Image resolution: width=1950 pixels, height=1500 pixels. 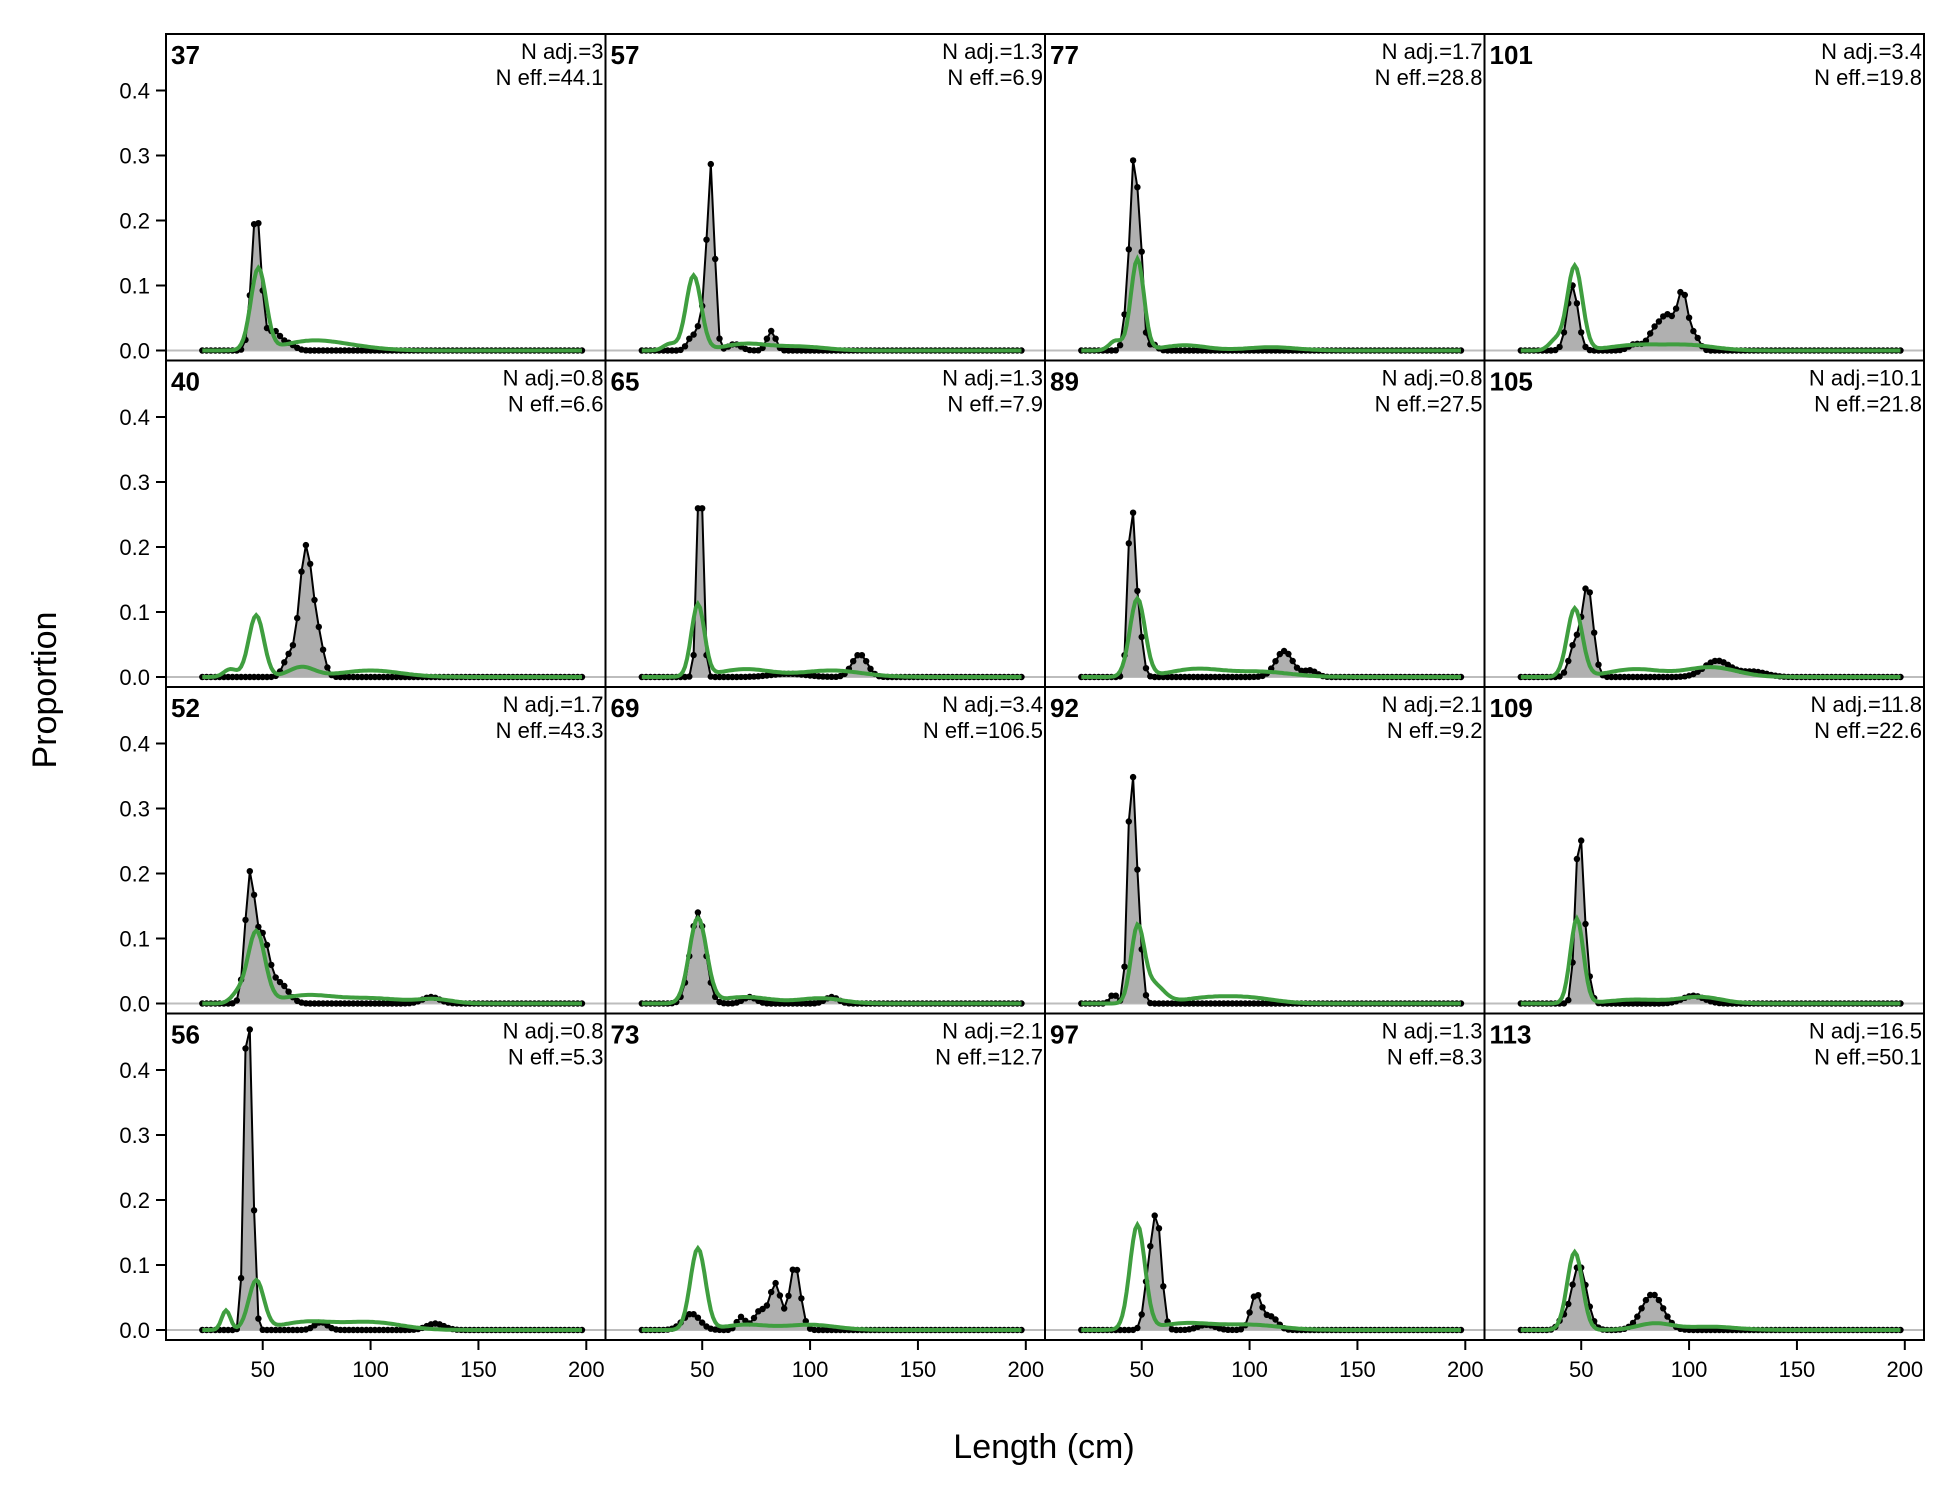 What do you see at coordinates (1511, 382) in the screenshot?
I see `panel-title: 105` at bounding box center [1511, 382].